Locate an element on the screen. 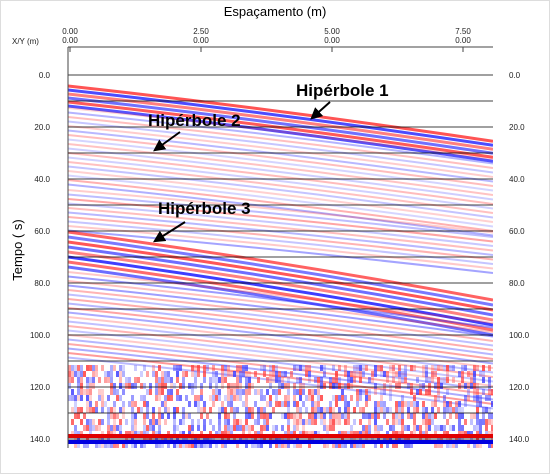 The image size is (550, 474). y-tick-label: 0.0 is located at coordinates (515, 75).